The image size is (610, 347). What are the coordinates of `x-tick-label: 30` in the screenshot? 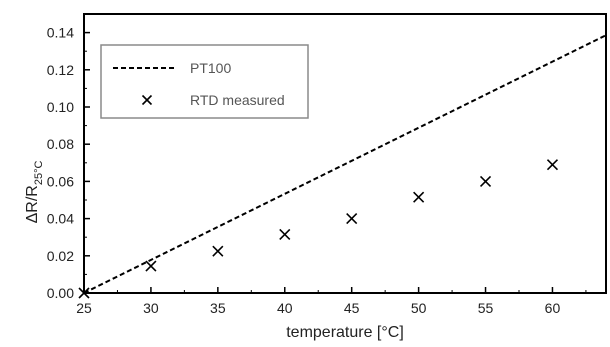 It's located at (151, 308).